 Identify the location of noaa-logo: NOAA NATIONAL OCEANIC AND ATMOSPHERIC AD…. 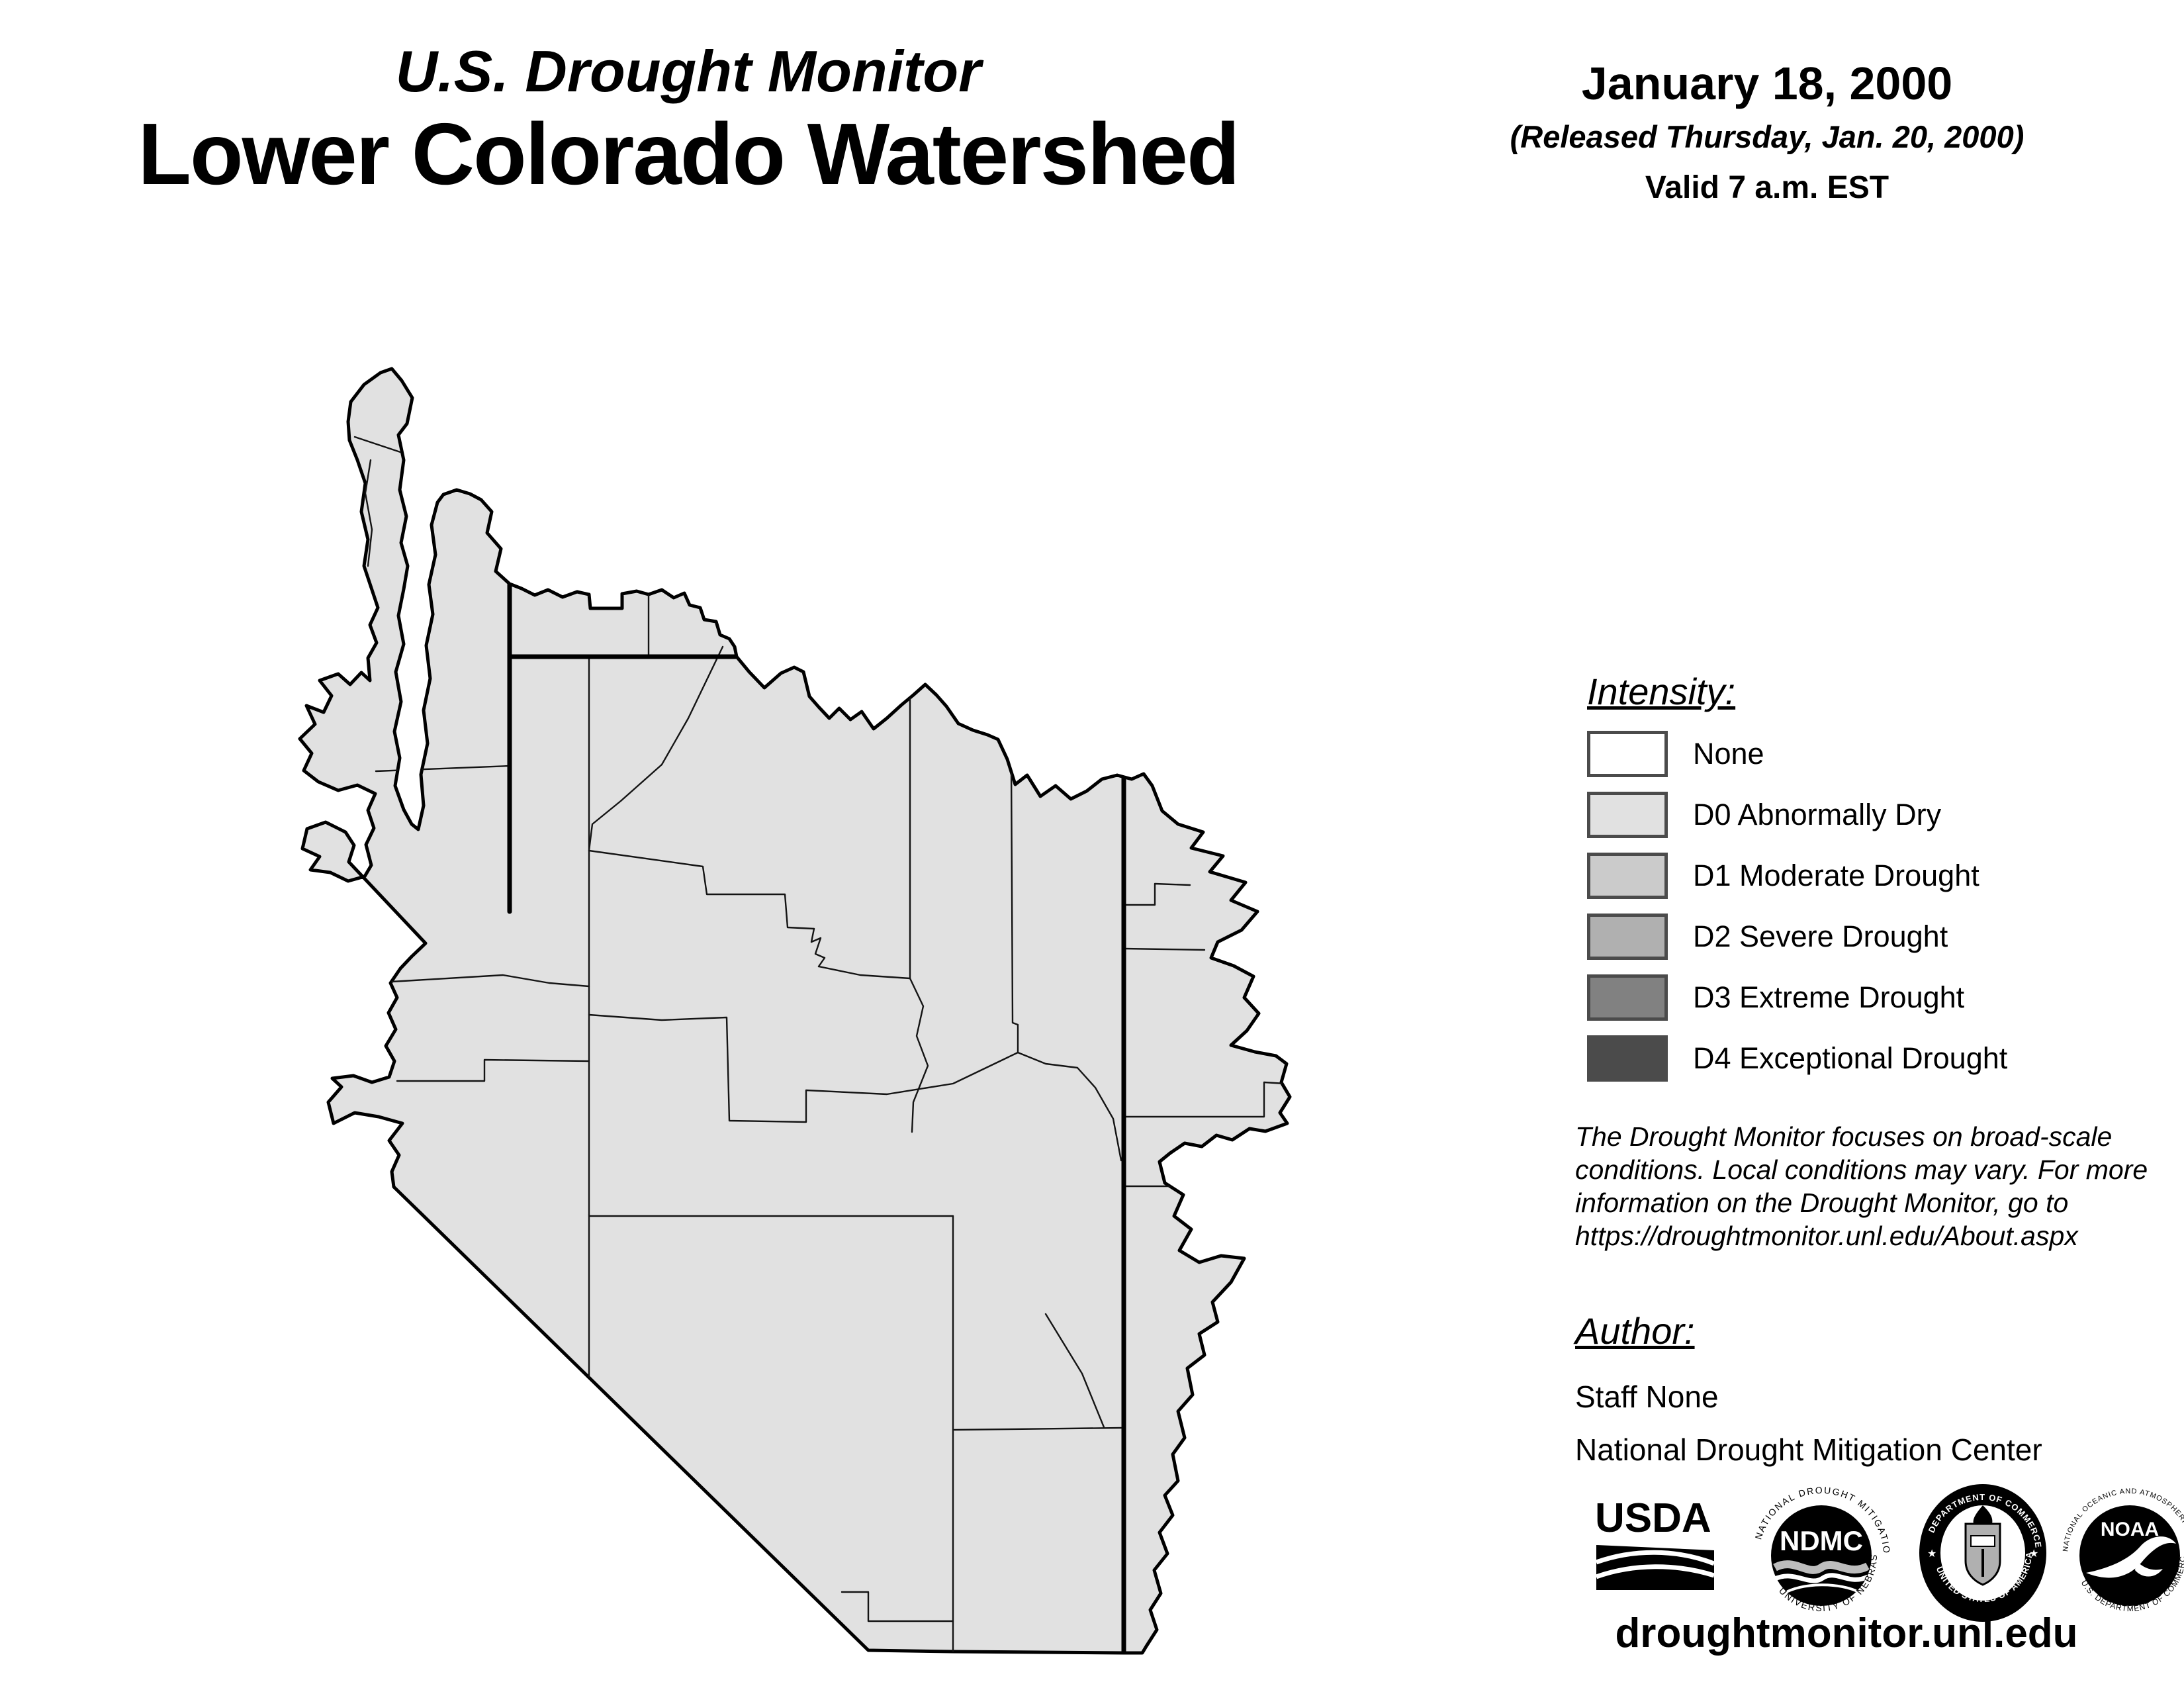
(2119, 1554).